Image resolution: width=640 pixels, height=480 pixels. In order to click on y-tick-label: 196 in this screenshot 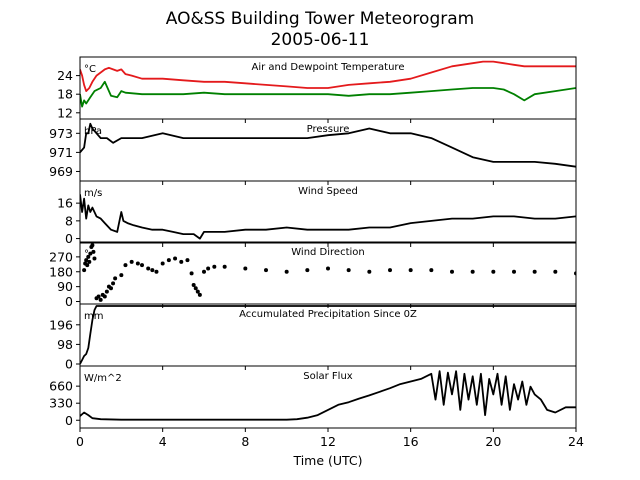, I will do `click(61, 324)`.